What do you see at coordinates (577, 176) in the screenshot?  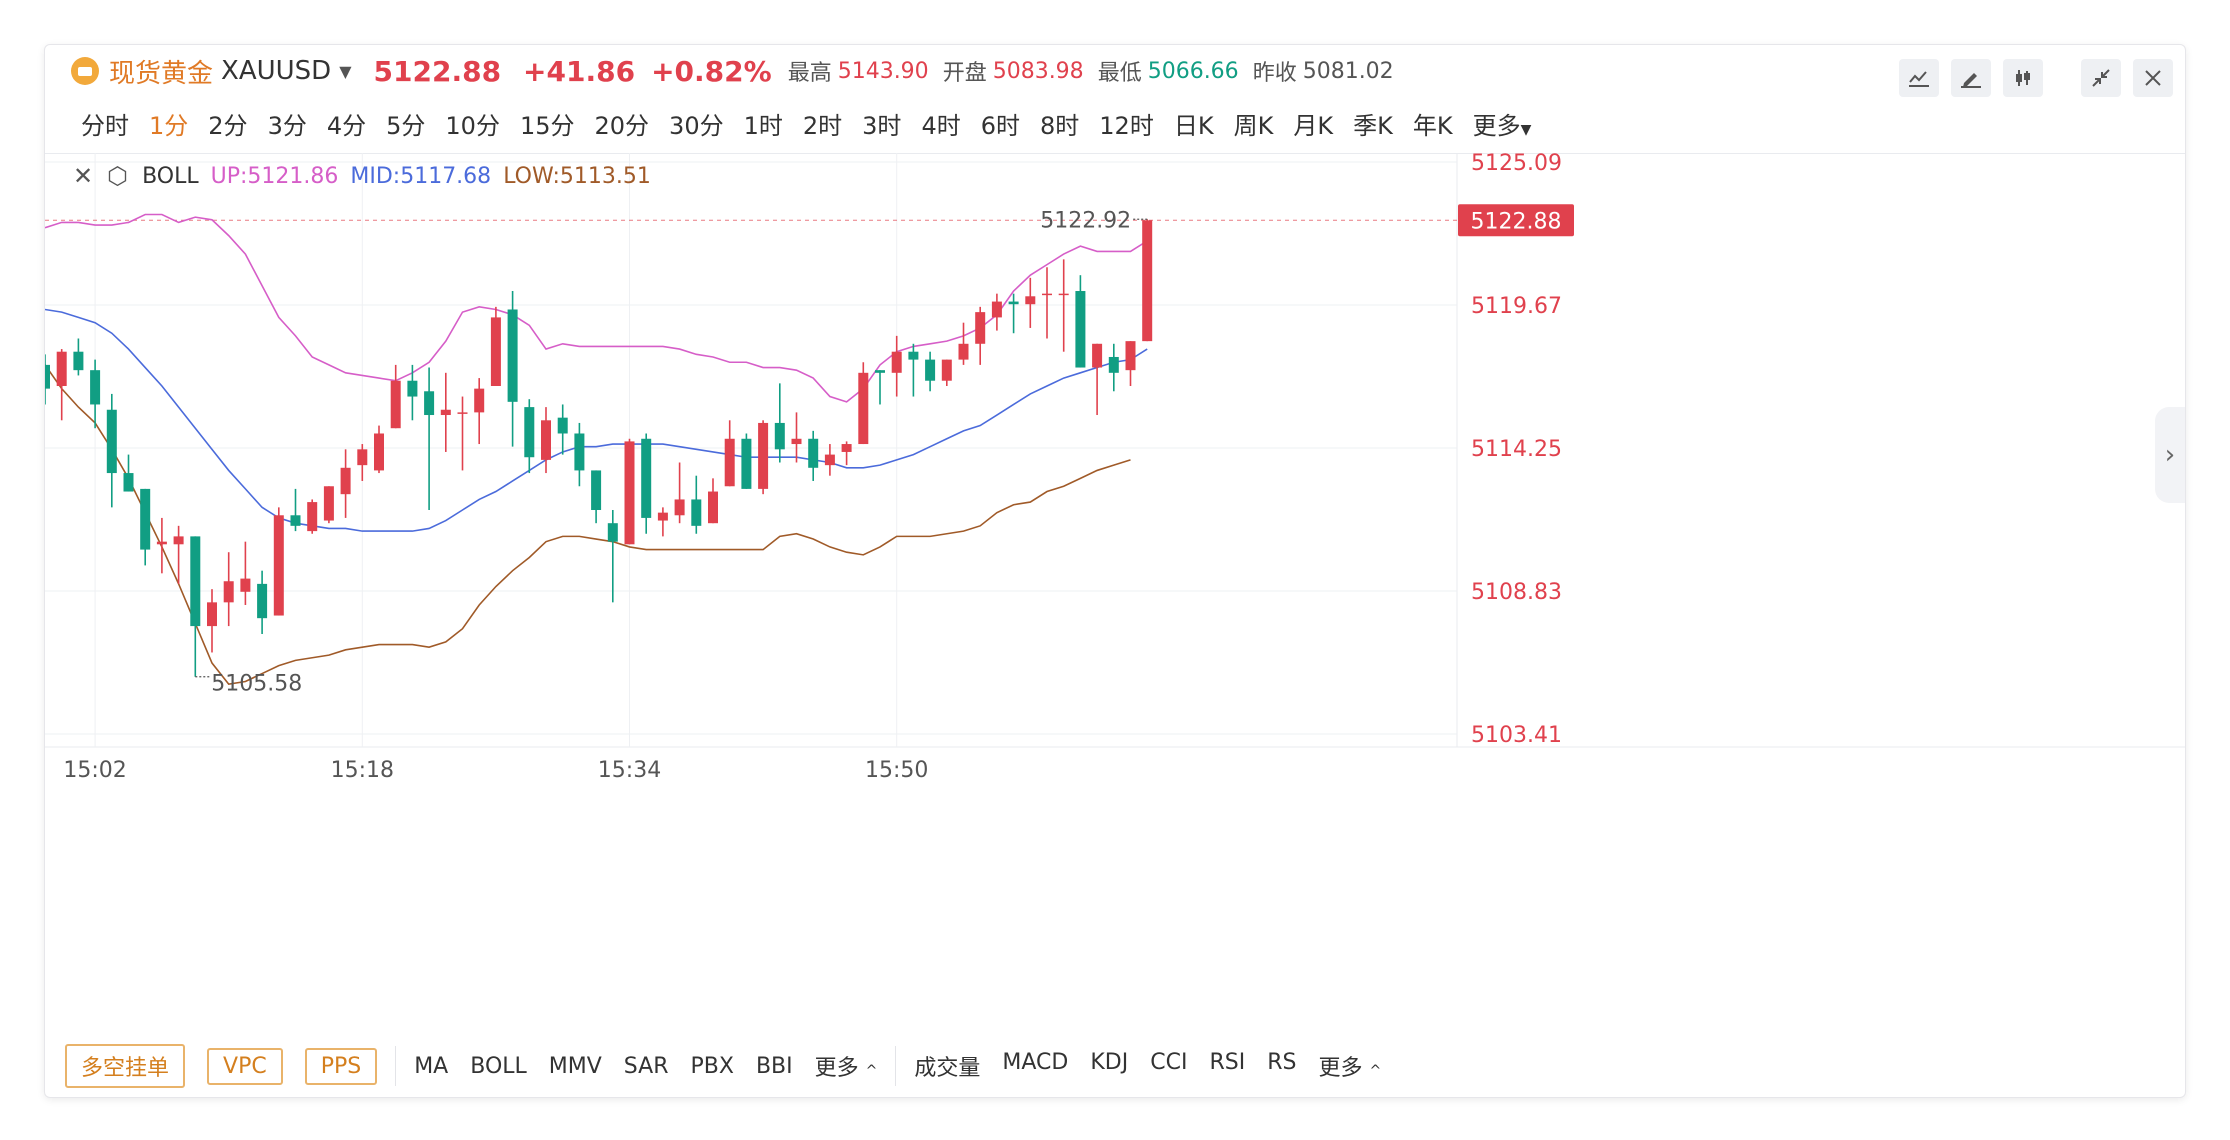 I see `boll-low-value: LOW:5113.51` at bounding box center [577, 176].